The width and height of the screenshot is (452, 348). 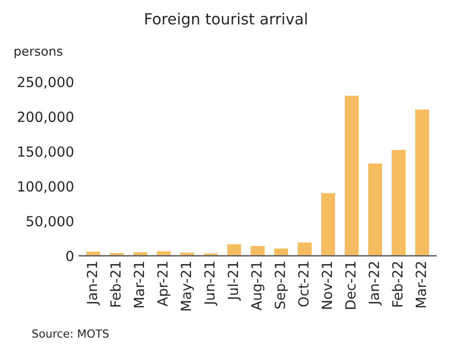 What do you see at coordinates (397, 284) in the screenshot?
I see `x-tick-label: Feb-22` at bounding box center [397, 284].